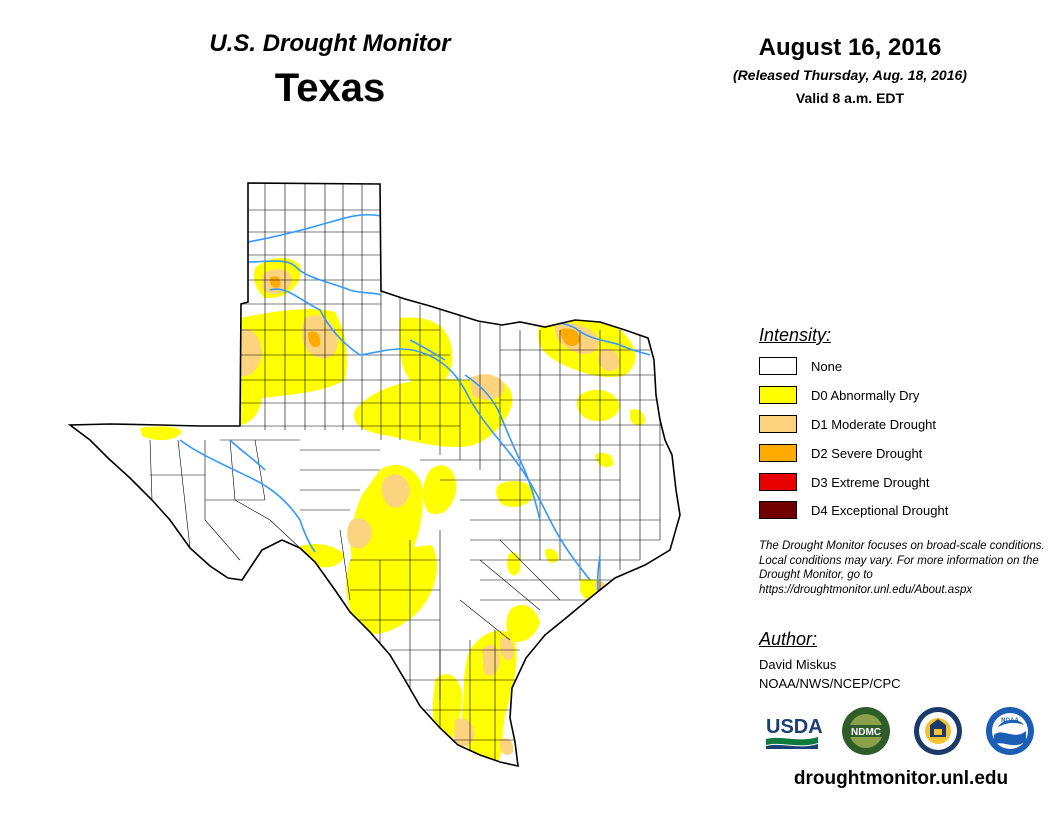  What do you see at coordinates (798, 664) in the screenshot?
I see `author-name: David Miskus` at bounding box center [798, 664].